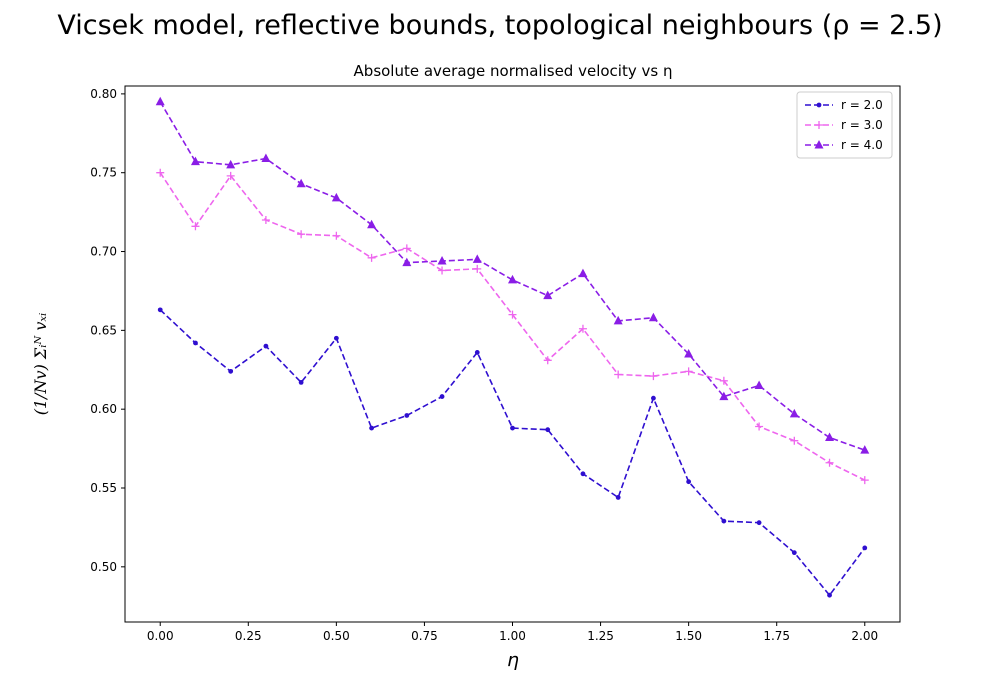  What do you see at coordinates (103, 567) in the screenshot?
I see `y-tick-label: 0.50` at bounding box center [103, 567].